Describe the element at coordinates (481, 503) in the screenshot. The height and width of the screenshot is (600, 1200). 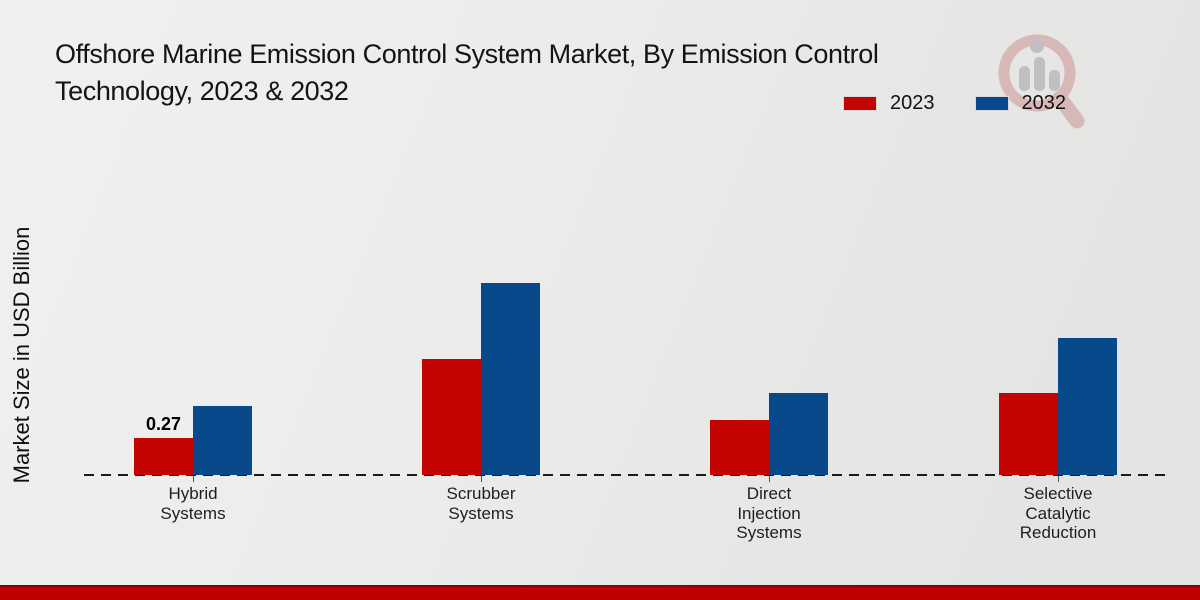
I see `category-label: Scrubber Systems` at that location.